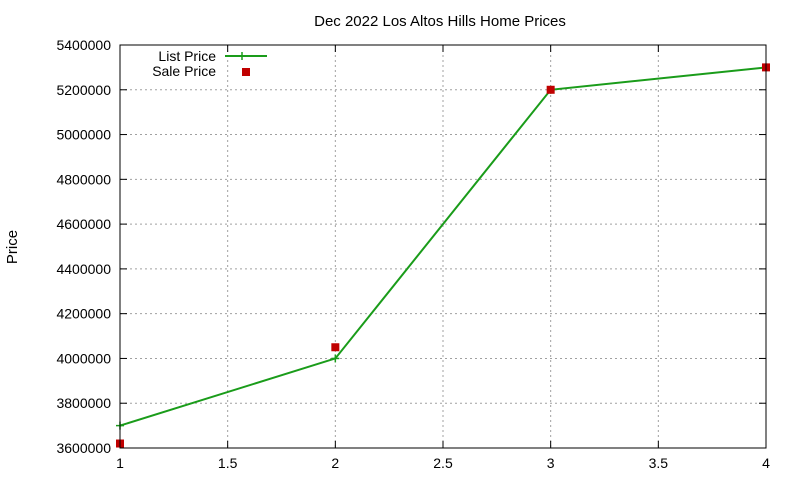 The width and height of the screenshot is (800, 480). Describe the element at coordinates (83, 314) in the screenshot. I see `y-tick-label: 4200000` at that location.